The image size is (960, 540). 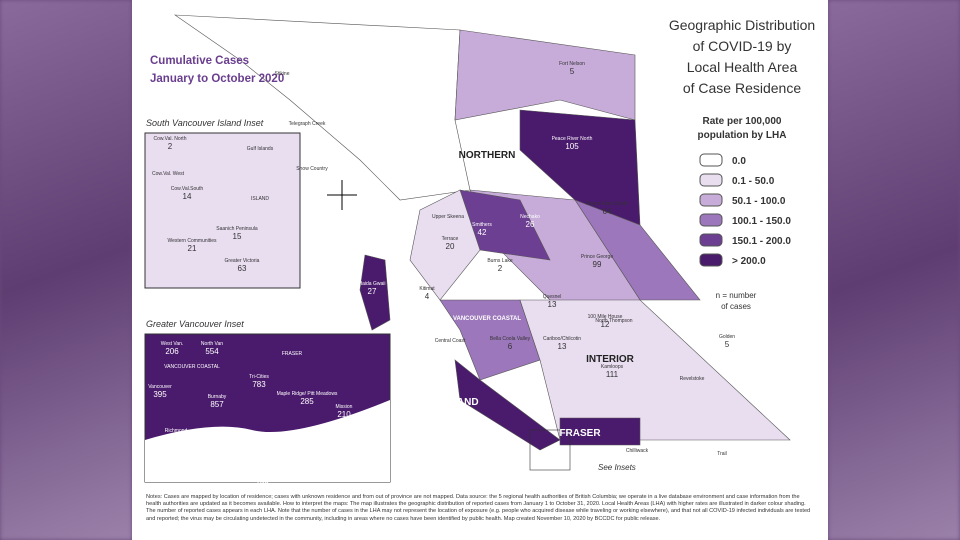 I want to click on place-label: North Thompson, so click(x=613, y=321).